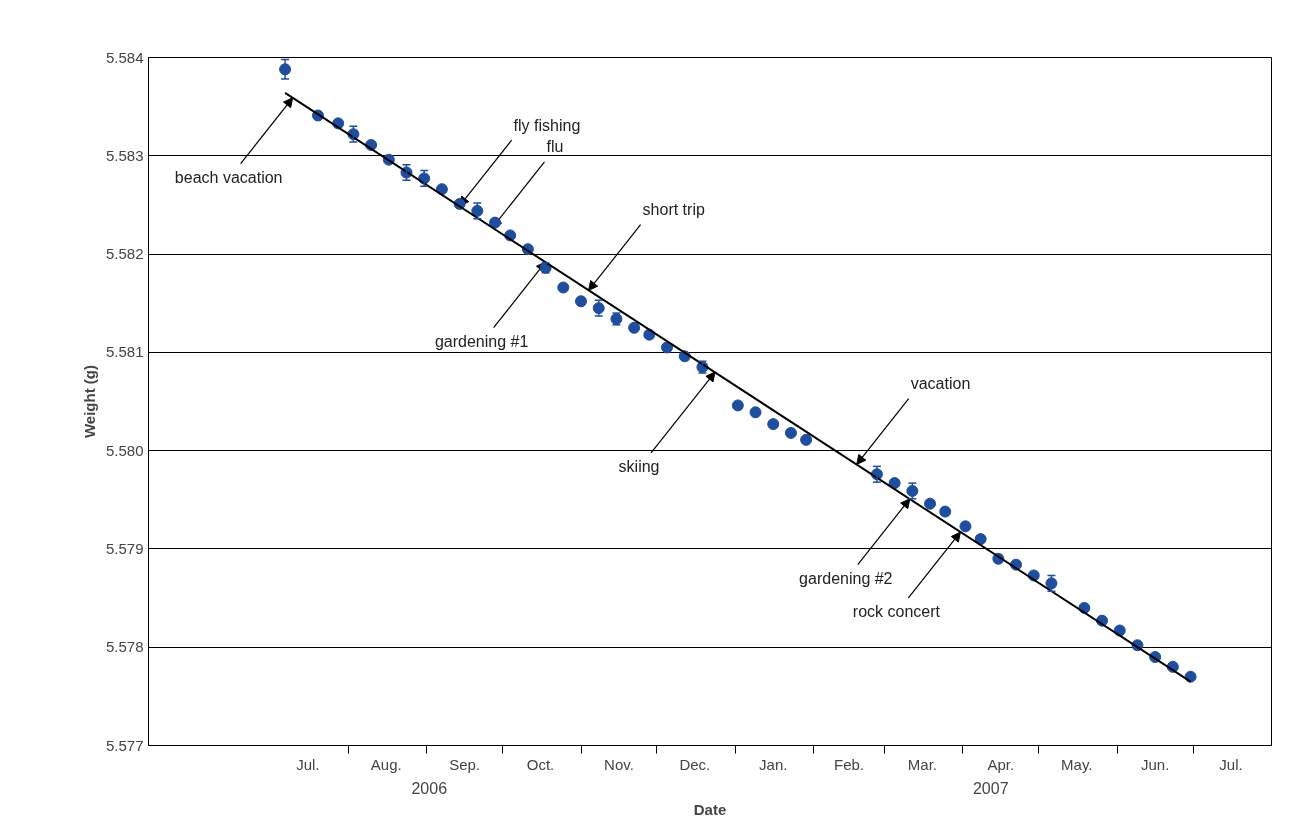 The width and height of the screenshot is (1311, 820). I want to click on x-tick-label: May., so click(1077, 764).